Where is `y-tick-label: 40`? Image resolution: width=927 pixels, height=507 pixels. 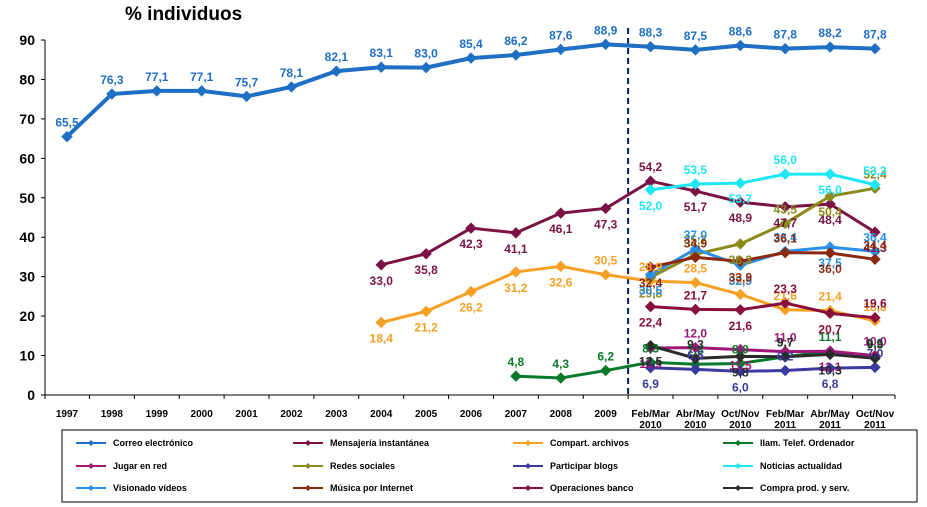 y-tick-label: 40 is located at coordinates (27, 237).